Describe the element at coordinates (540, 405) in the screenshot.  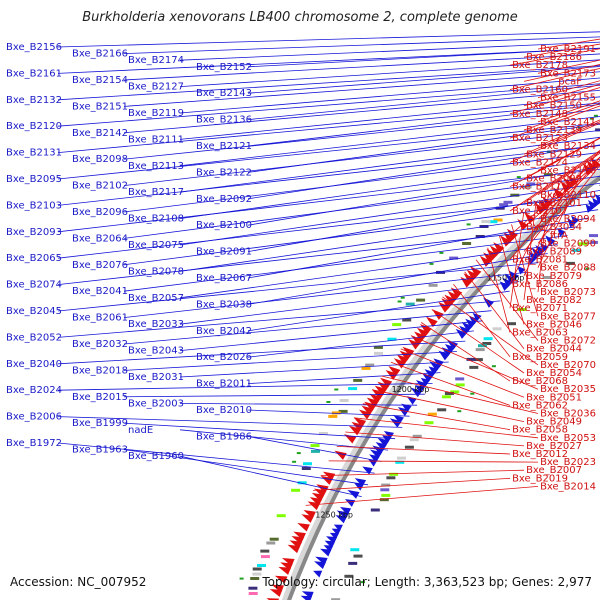
I see `gene-label-right: Bxe_B2062` at that location.